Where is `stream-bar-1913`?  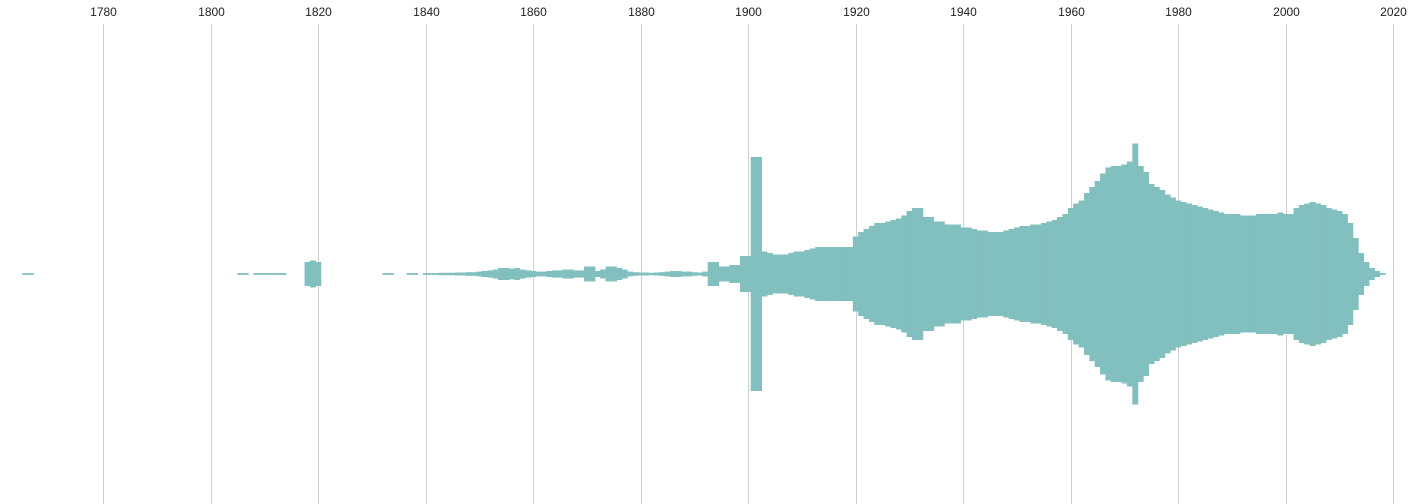
stream-bar-1913 is located at coordinates (818, 274).